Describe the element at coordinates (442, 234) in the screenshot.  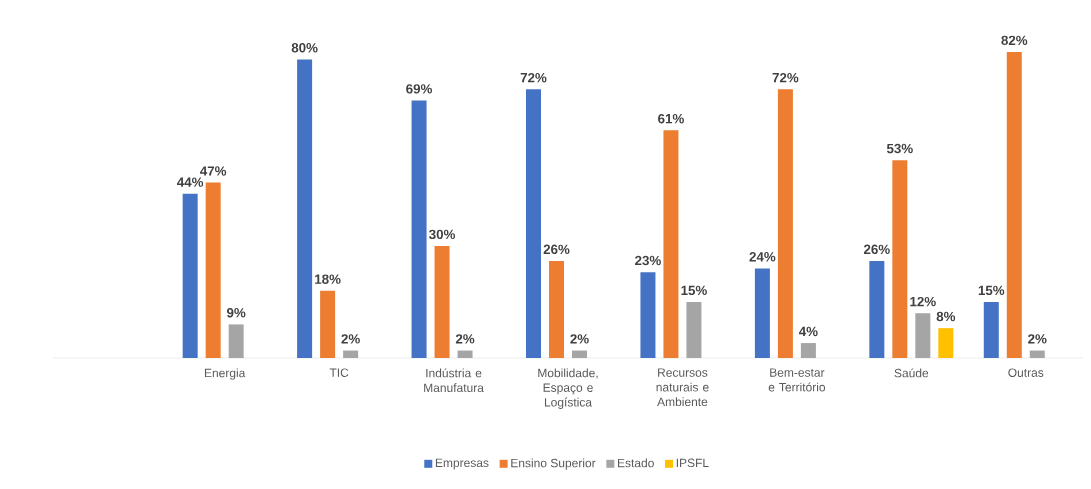
I see `data-label: 30%` at that location.